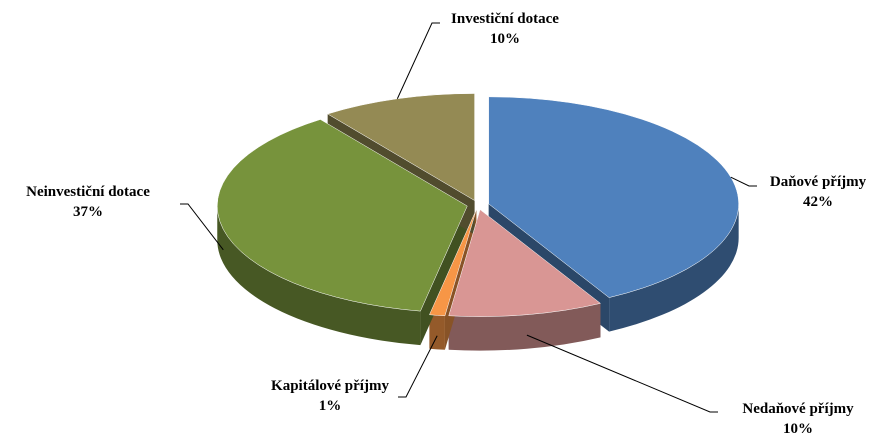  Describe the element at coordinates (330, 386) in the screenshot. I see `data-label-name: Kapitálové příjmy` at that location.